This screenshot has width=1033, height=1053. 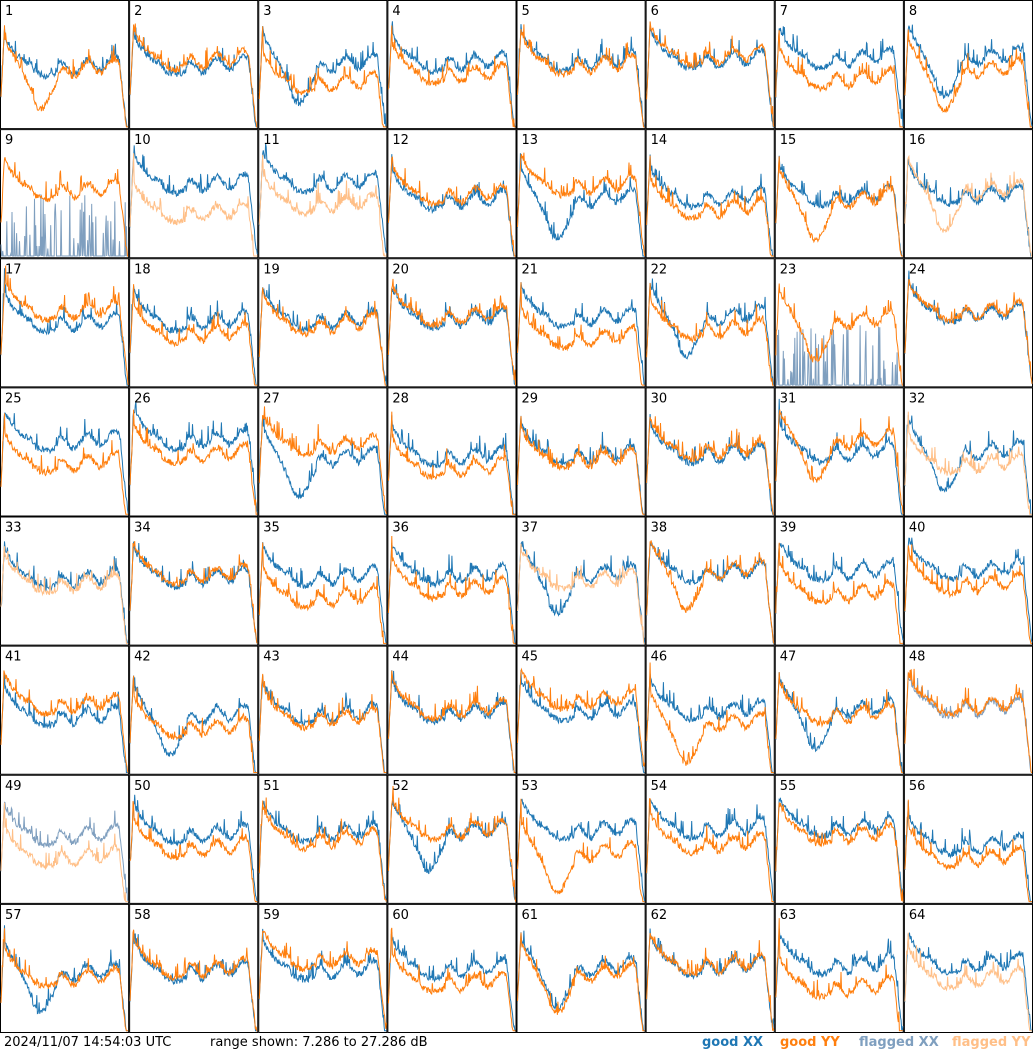 I want to click on panel-56: 56, so click(x=968, y=839).